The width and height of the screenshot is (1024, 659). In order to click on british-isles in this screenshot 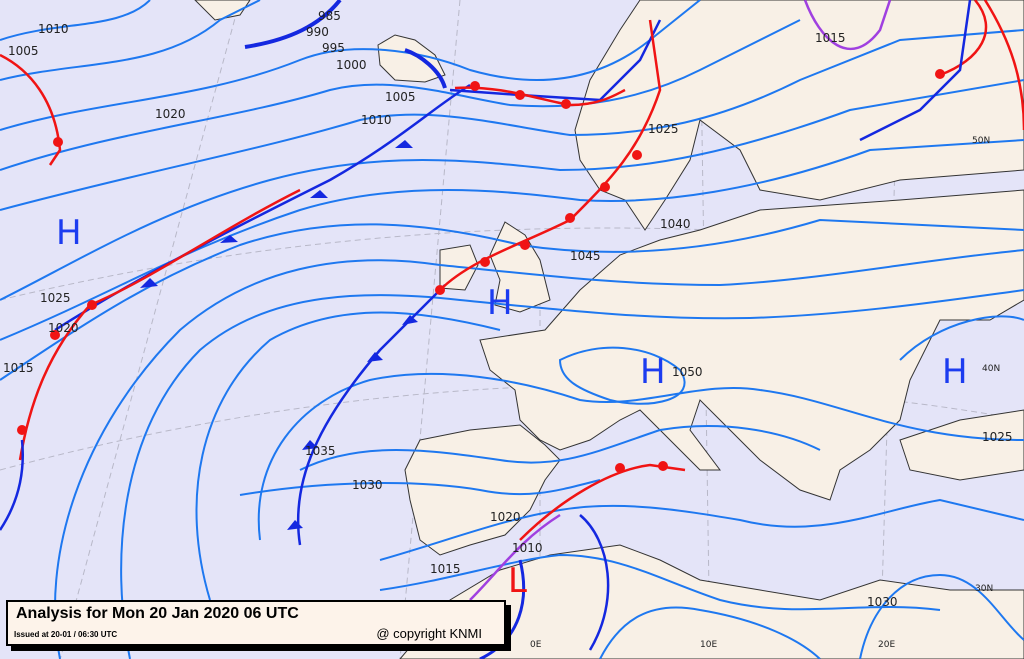, I will do `click(520, 267)`.